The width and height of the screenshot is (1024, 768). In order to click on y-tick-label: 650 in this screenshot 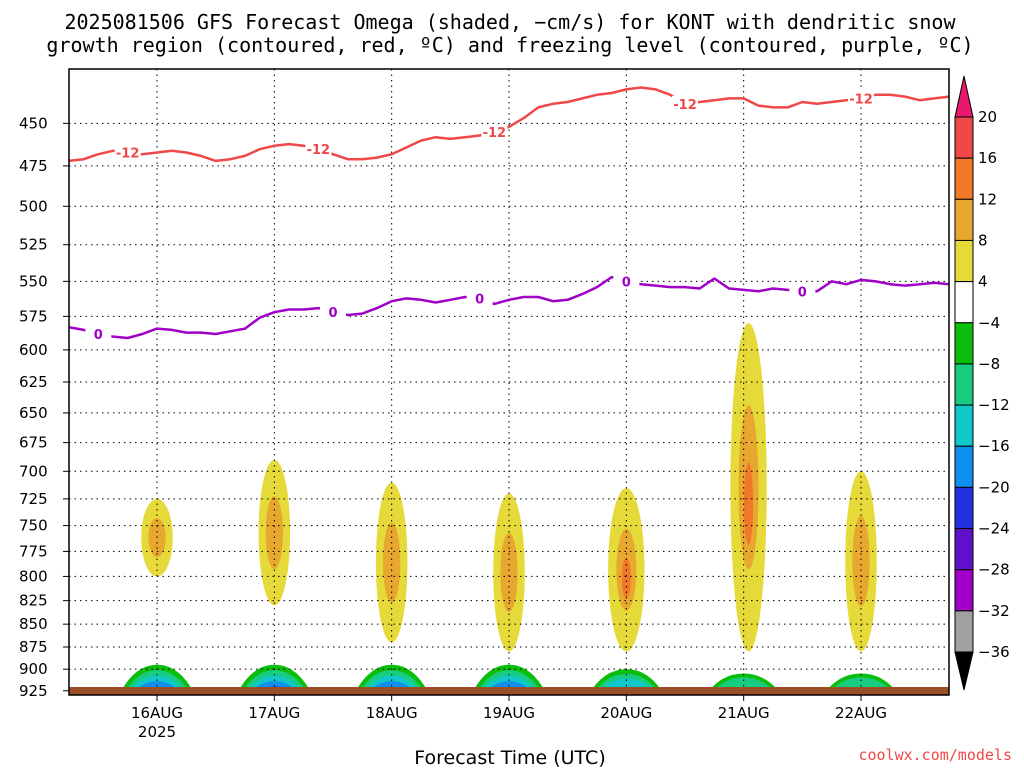, I will do `click(33, 413)`.